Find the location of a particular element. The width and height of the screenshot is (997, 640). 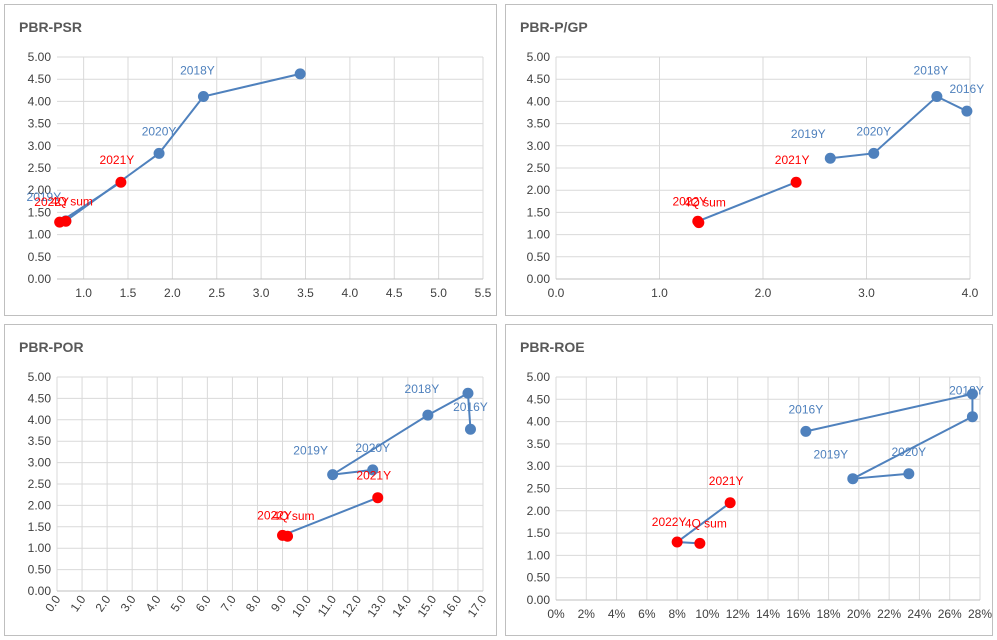

x-tick-label: 8.0 is located at coordinates (253, 603).